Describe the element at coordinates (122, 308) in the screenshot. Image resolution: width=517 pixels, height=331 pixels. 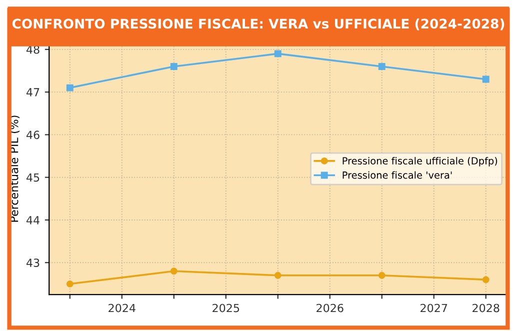
I see `x-tick-label: 2024` at that location.